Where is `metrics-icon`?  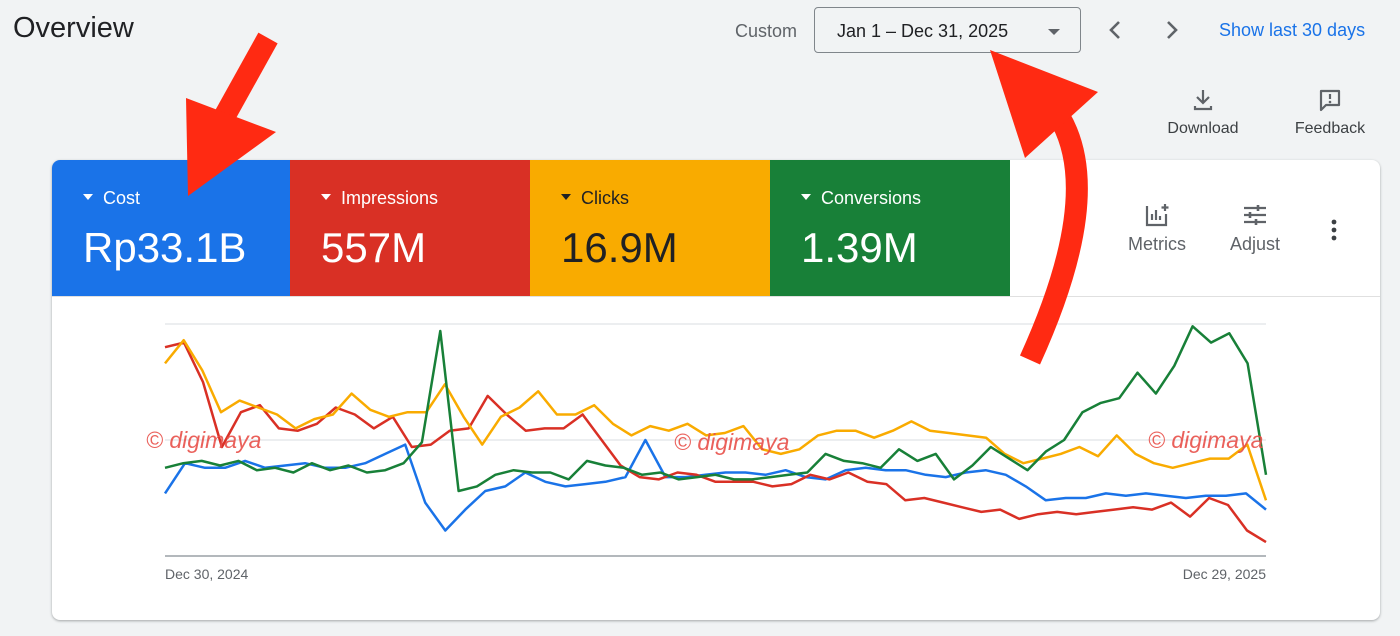 metrics-icon is located at coordinates (1157, 215).